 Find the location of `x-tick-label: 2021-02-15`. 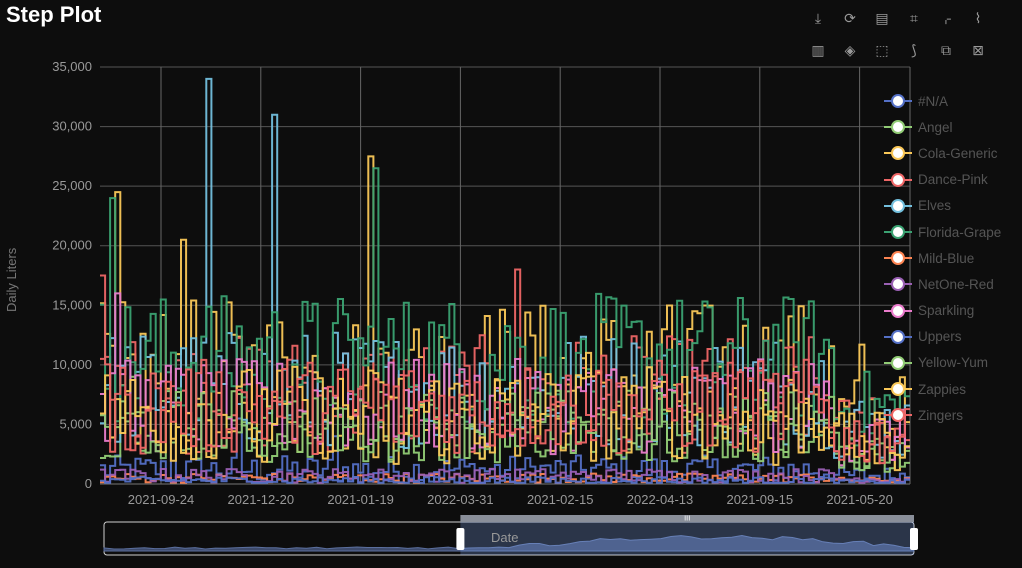

x-tick-label: 2021-02-15 is located at coordinates (560, 499).